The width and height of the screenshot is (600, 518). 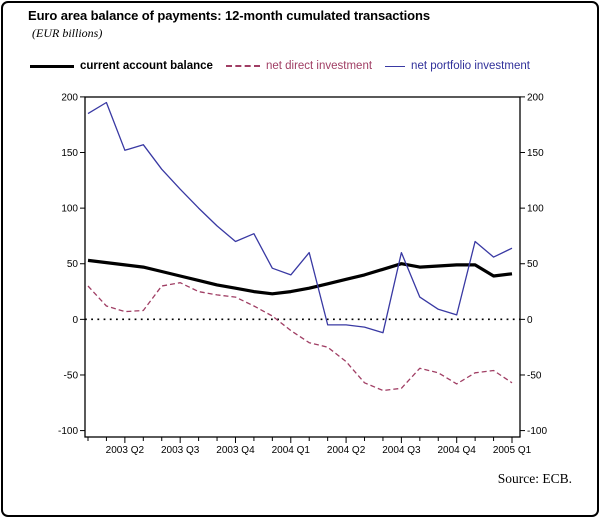 What do you see at coordinates (73, 264) in the screenshot?
I see `y-axis-tick-label-left: 50` at bounding box center [73, 264].